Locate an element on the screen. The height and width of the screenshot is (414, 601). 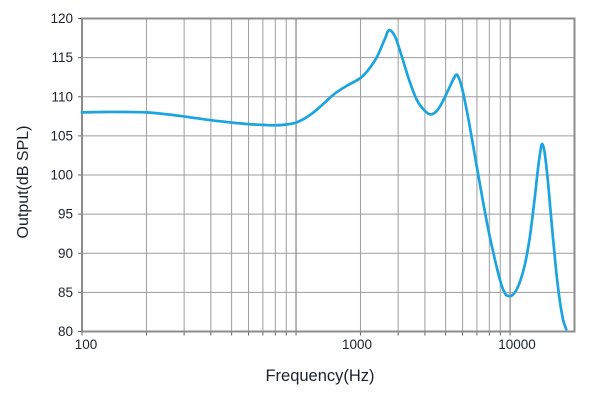
y-tick-label: 120 is located at coordinates (61, 18).